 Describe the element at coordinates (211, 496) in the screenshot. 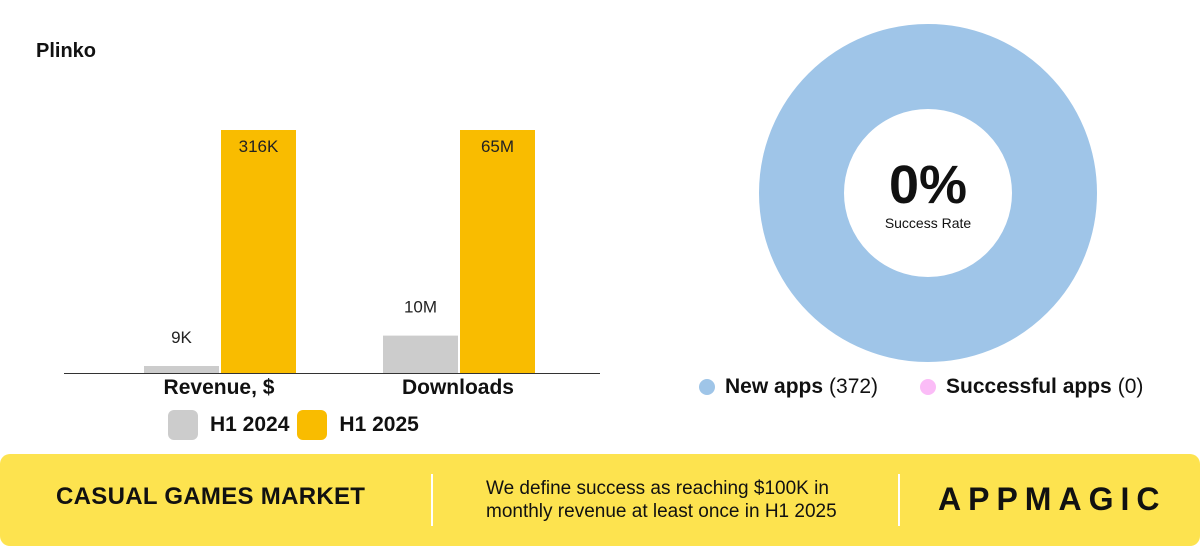

I see `footer-title: CASUAL GAMES MARKET` at that location.